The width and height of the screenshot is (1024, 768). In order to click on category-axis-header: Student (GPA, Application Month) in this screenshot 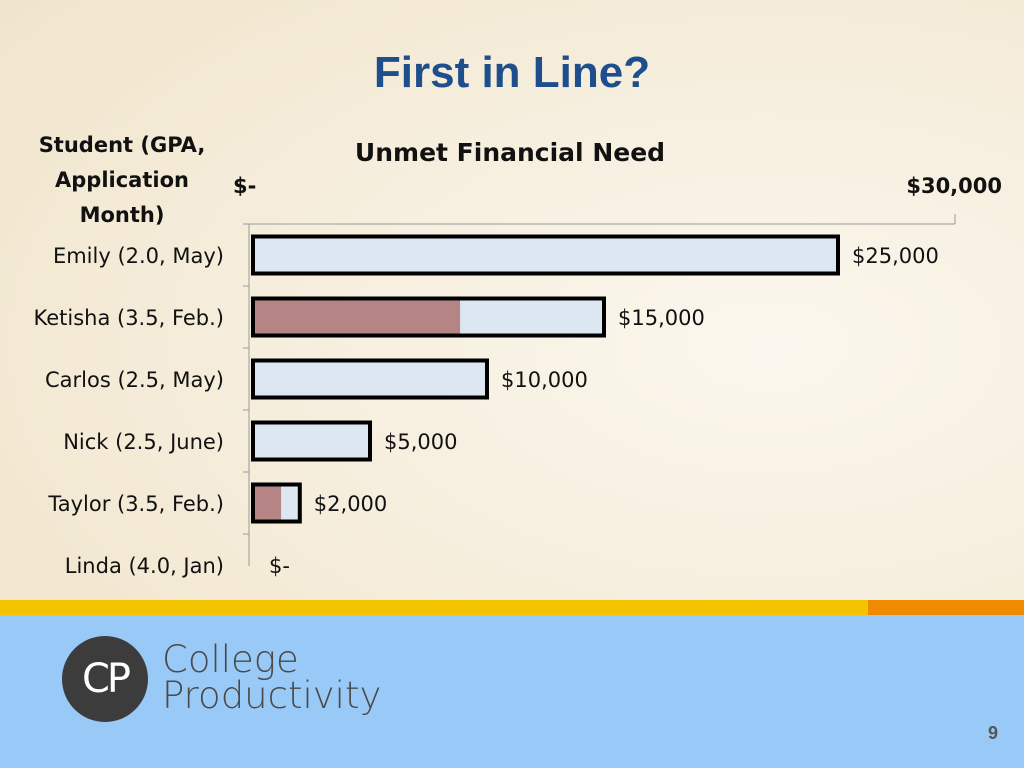, I will do `click(122, 180)`.